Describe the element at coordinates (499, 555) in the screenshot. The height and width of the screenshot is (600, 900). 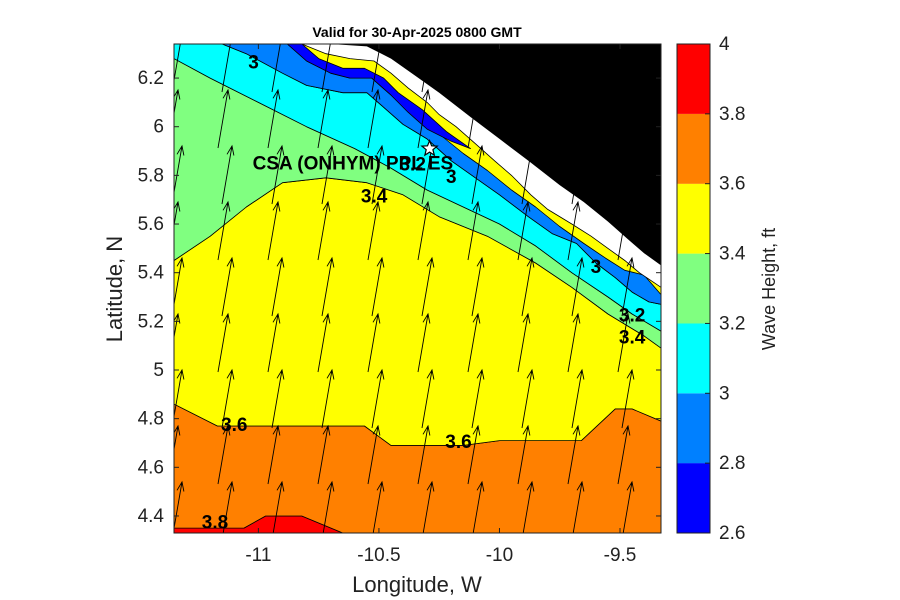
I see `x-tick-label: -10` at that location.